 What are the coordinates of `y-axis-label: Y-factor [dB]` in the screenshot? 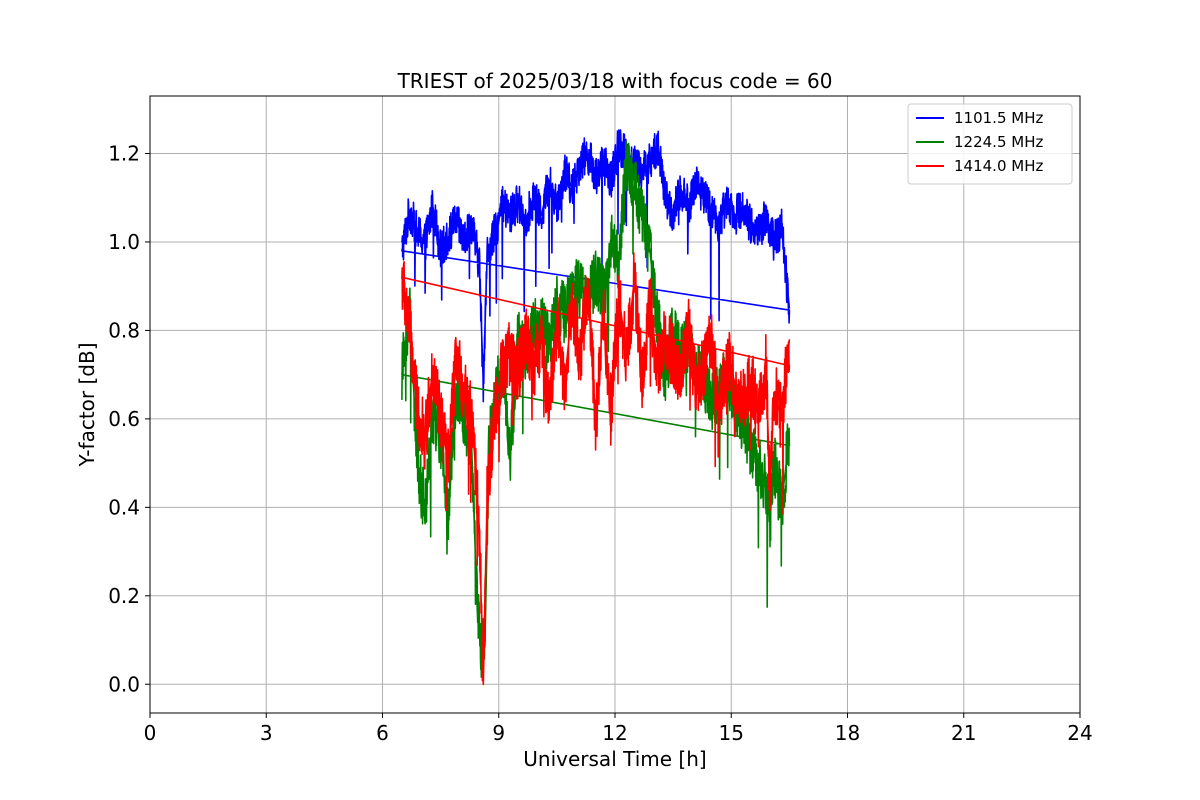 It's located at (87, 404).